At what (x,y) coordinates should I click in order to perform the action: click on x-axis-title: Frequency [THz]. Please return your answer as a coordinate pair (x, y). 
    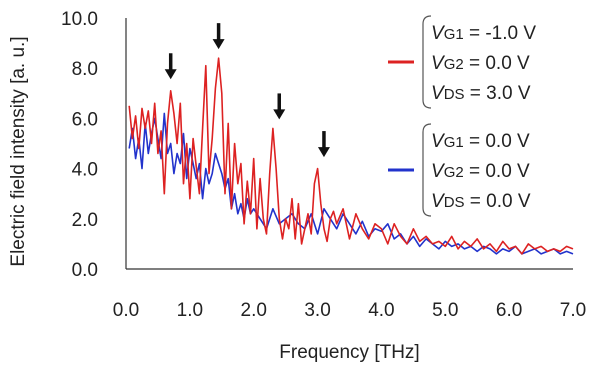
    Looking at the image, I should click on (349, 352).